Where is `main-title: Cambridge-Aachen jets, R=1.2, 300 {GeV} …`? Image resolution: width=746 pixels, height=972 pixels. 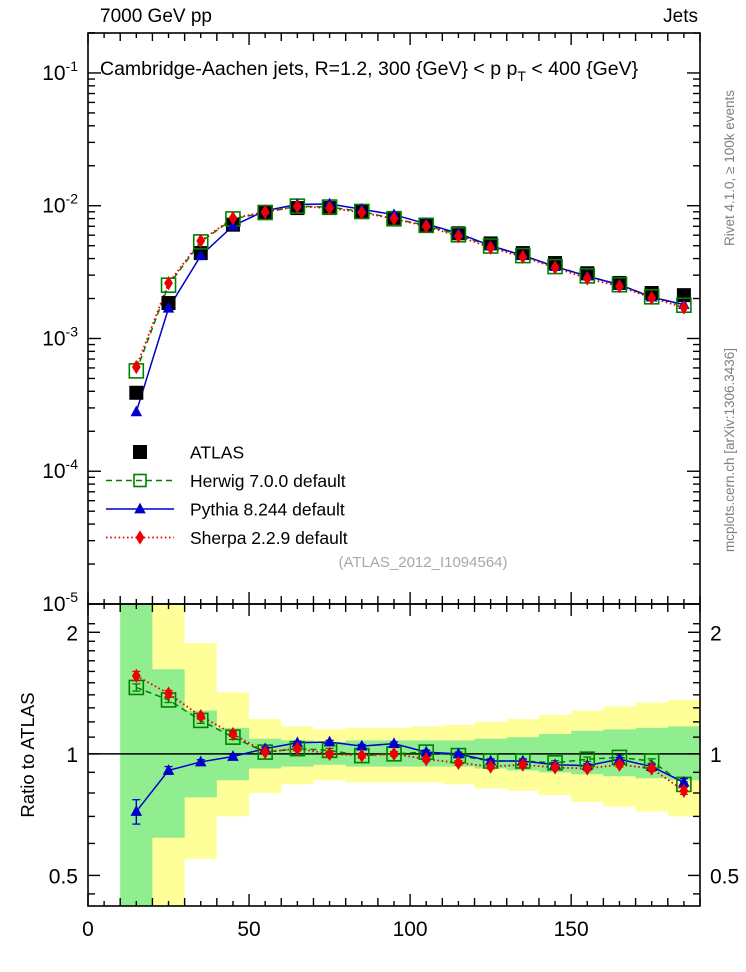 main-title: Cambridge-Aachen jets, R=1.2, 300 {GeV} … is located at coordinates (369, 71).